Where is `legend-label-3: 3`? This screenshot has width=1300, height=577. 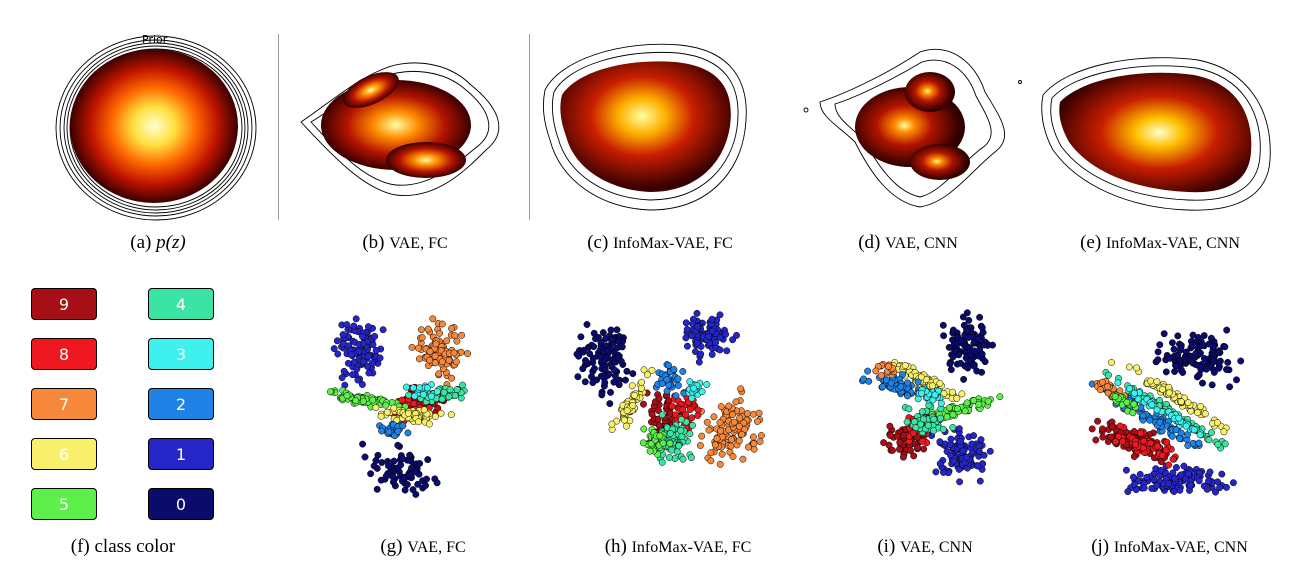
legend-label-3: 3 is located at coordinates (181, 354).